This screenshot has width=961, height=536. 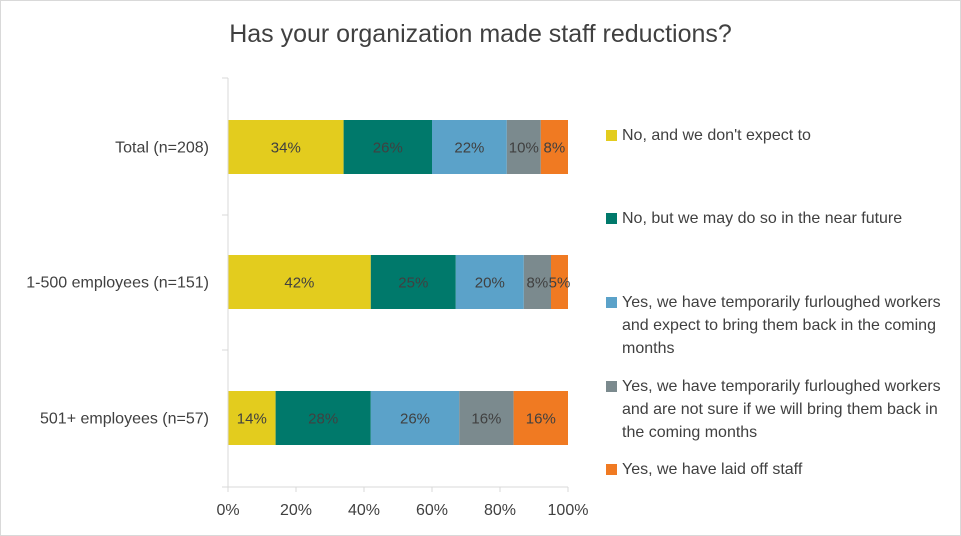 I want to click on x-tick-label: 40%, so click(x=364, y=510).